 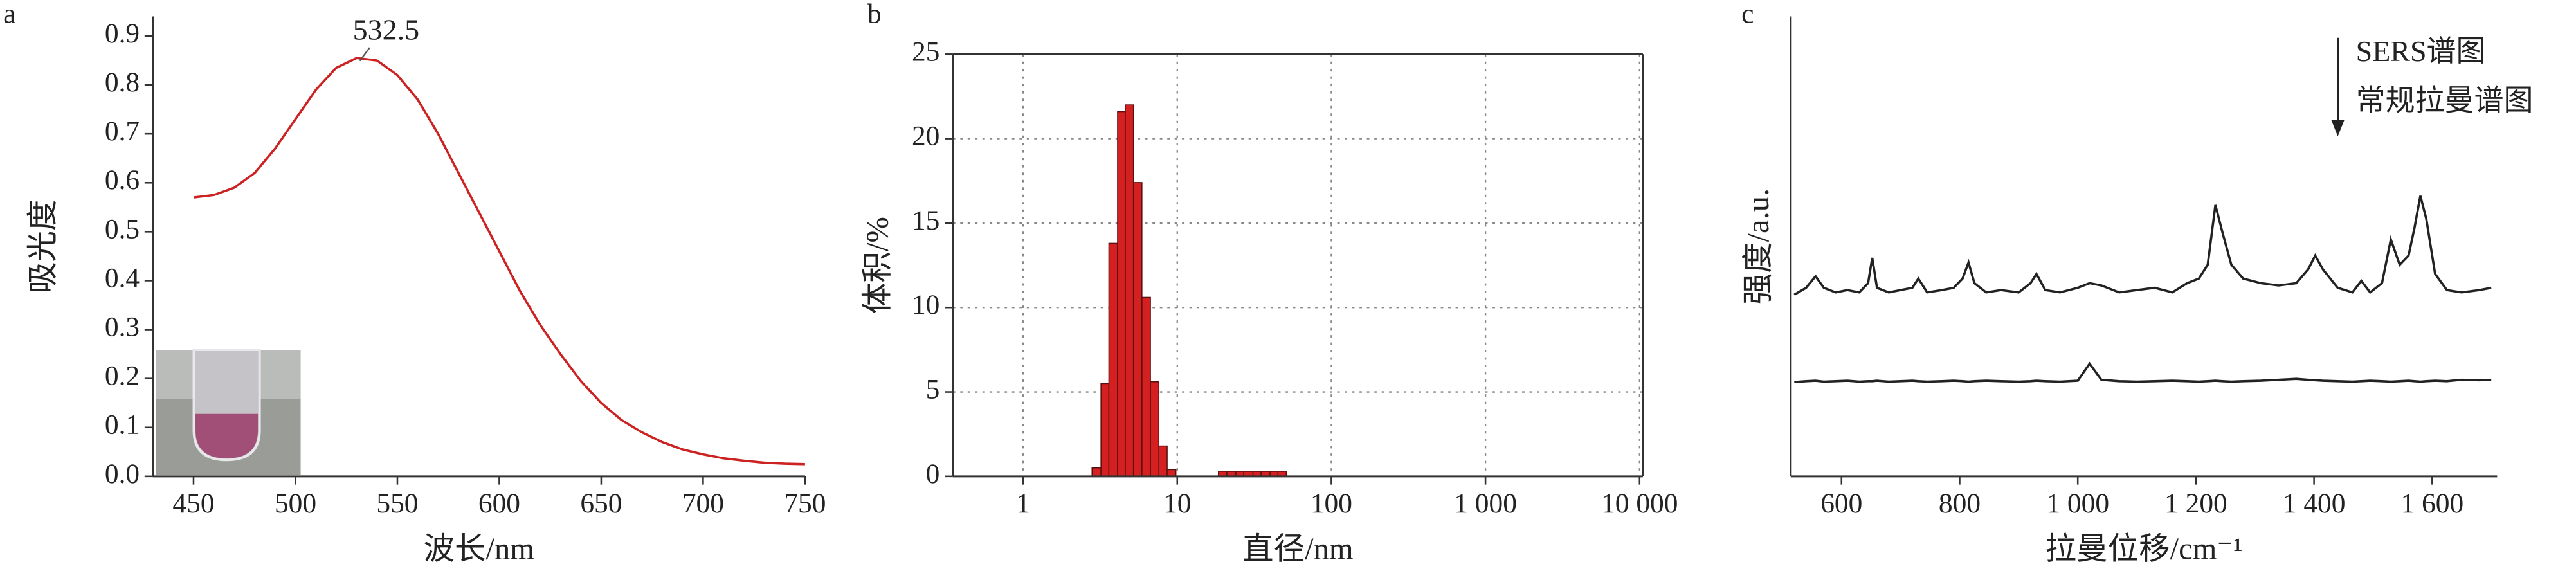 I want to click on panel-label: c, so click(x=1747, y=15).